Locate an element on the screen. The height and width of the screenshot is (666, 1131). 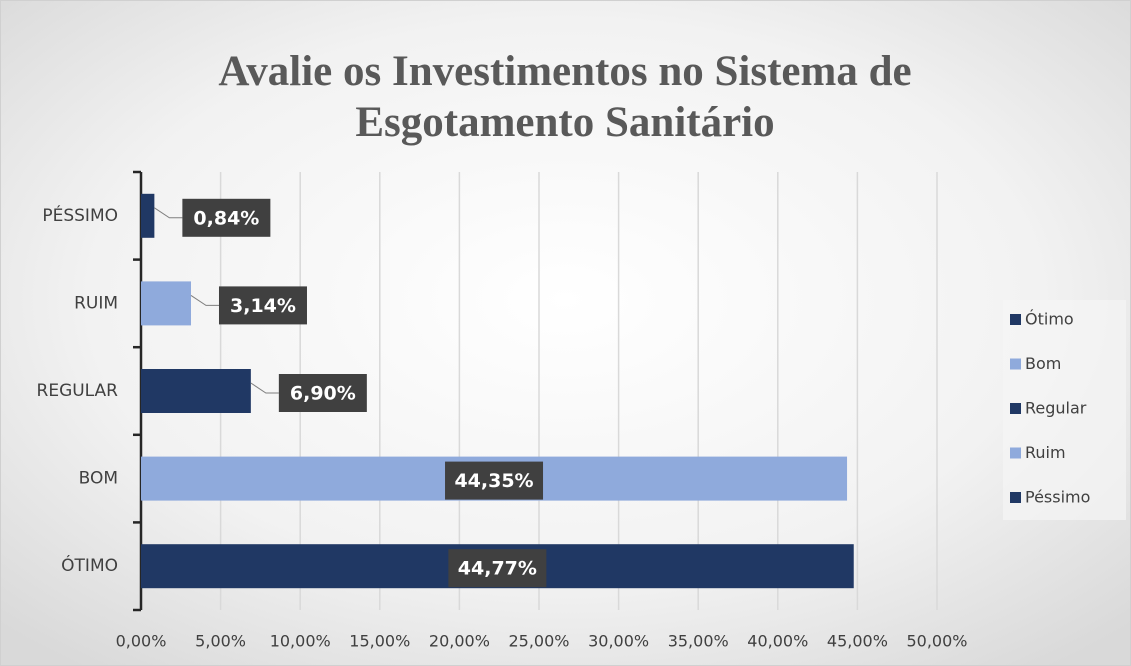
x-tick-label: 30,00% is located at coordinates (618, 641).